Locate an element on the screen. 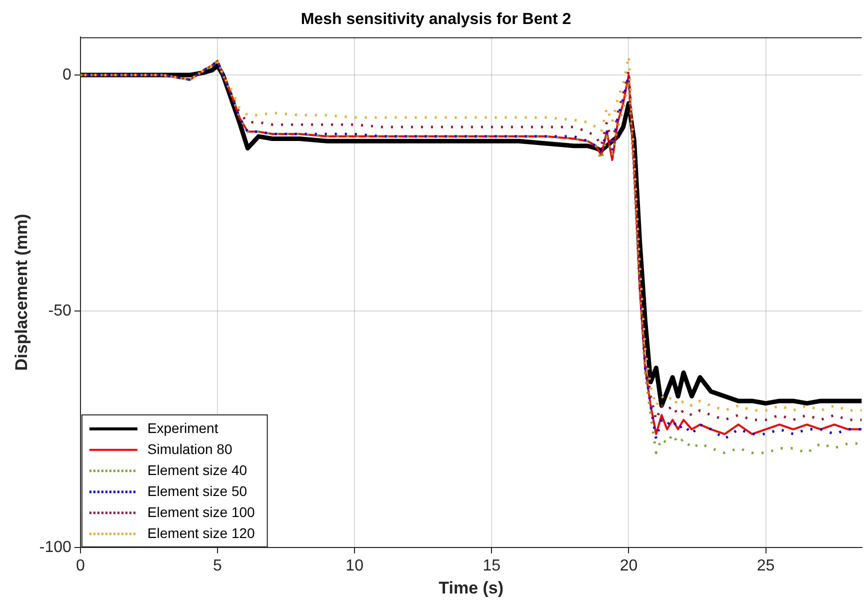 The height and width of the screenshot is (603, 864). x-tick-label: 20 is located at coordinates (629, 565).